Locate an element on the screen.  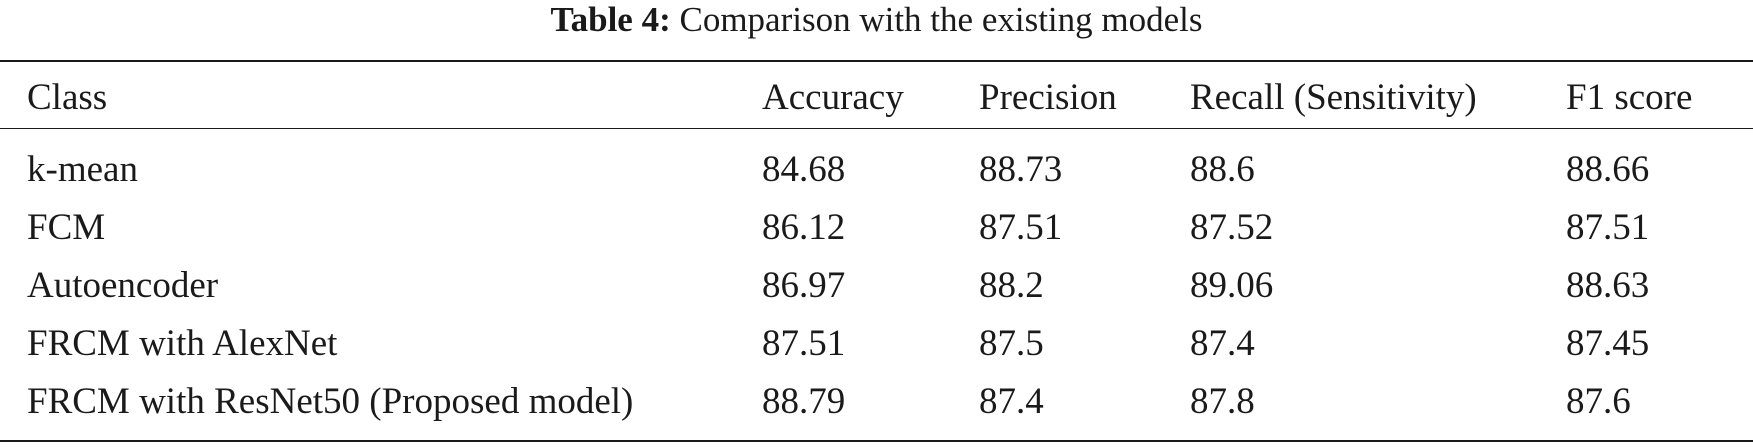
cell-accuracy: 87.51 is located at coordinates (804, 343).